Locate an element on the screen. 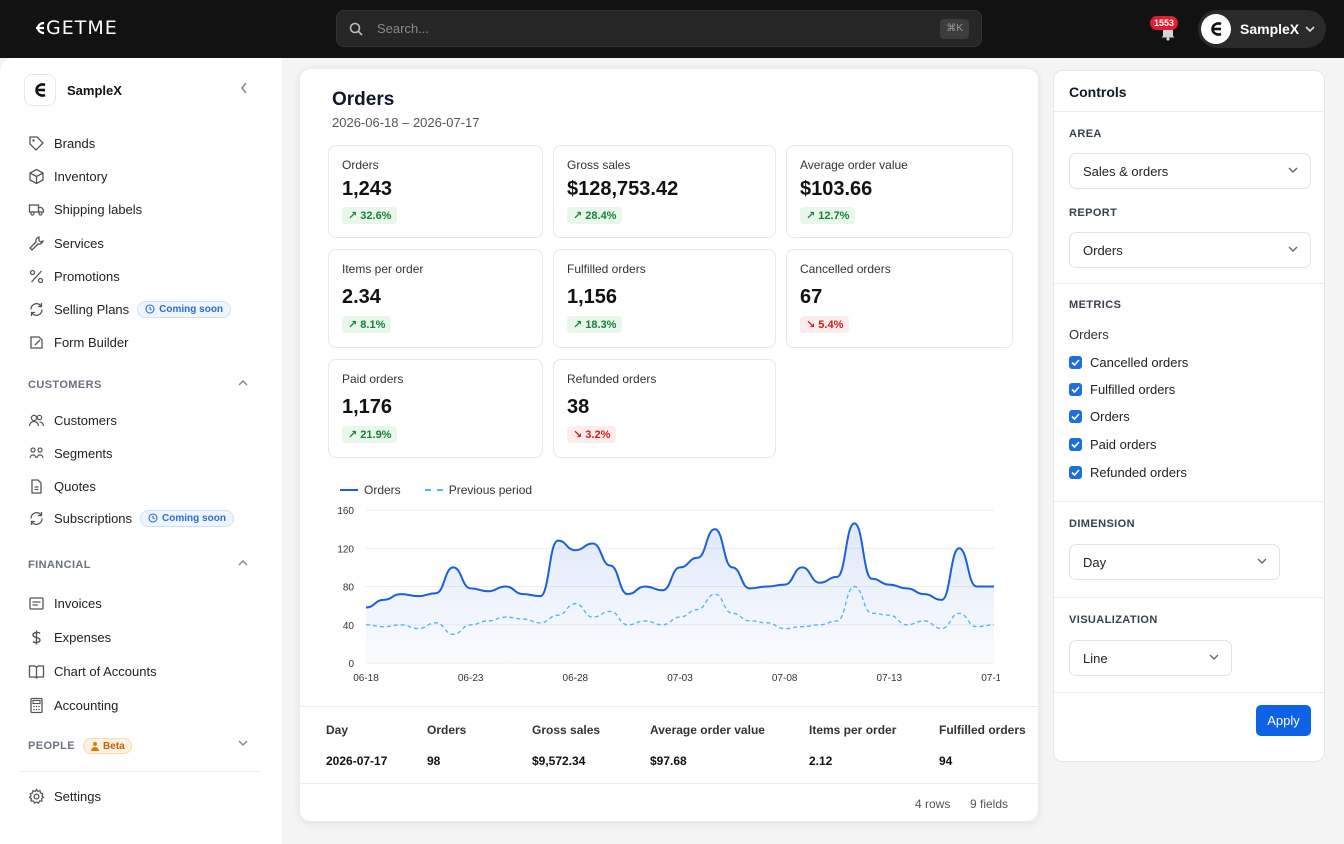  search-bar: ⌘K is located at coordinates (659, 28).